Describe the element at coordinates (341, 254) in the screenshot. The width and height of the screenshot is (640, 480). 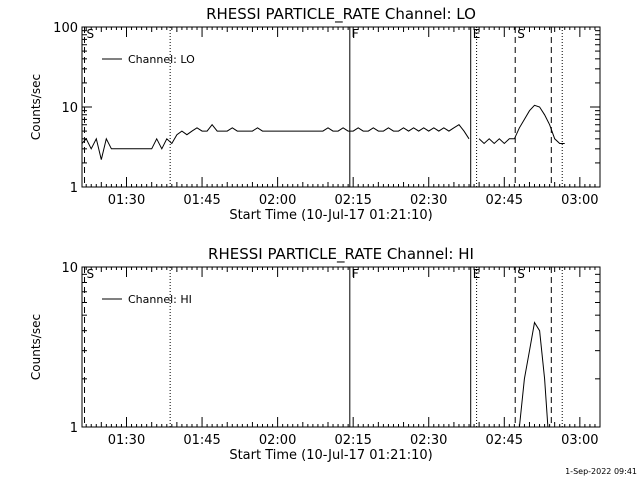
I see `chart-title: RHESSI PARTICLE_RATE Channel: HI` at that location.